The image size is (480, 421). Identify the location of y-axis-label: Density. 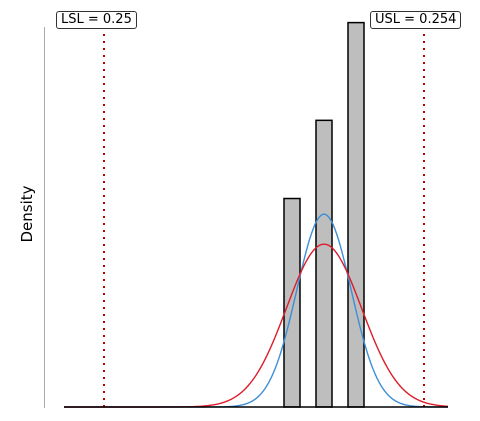
(27, 214).